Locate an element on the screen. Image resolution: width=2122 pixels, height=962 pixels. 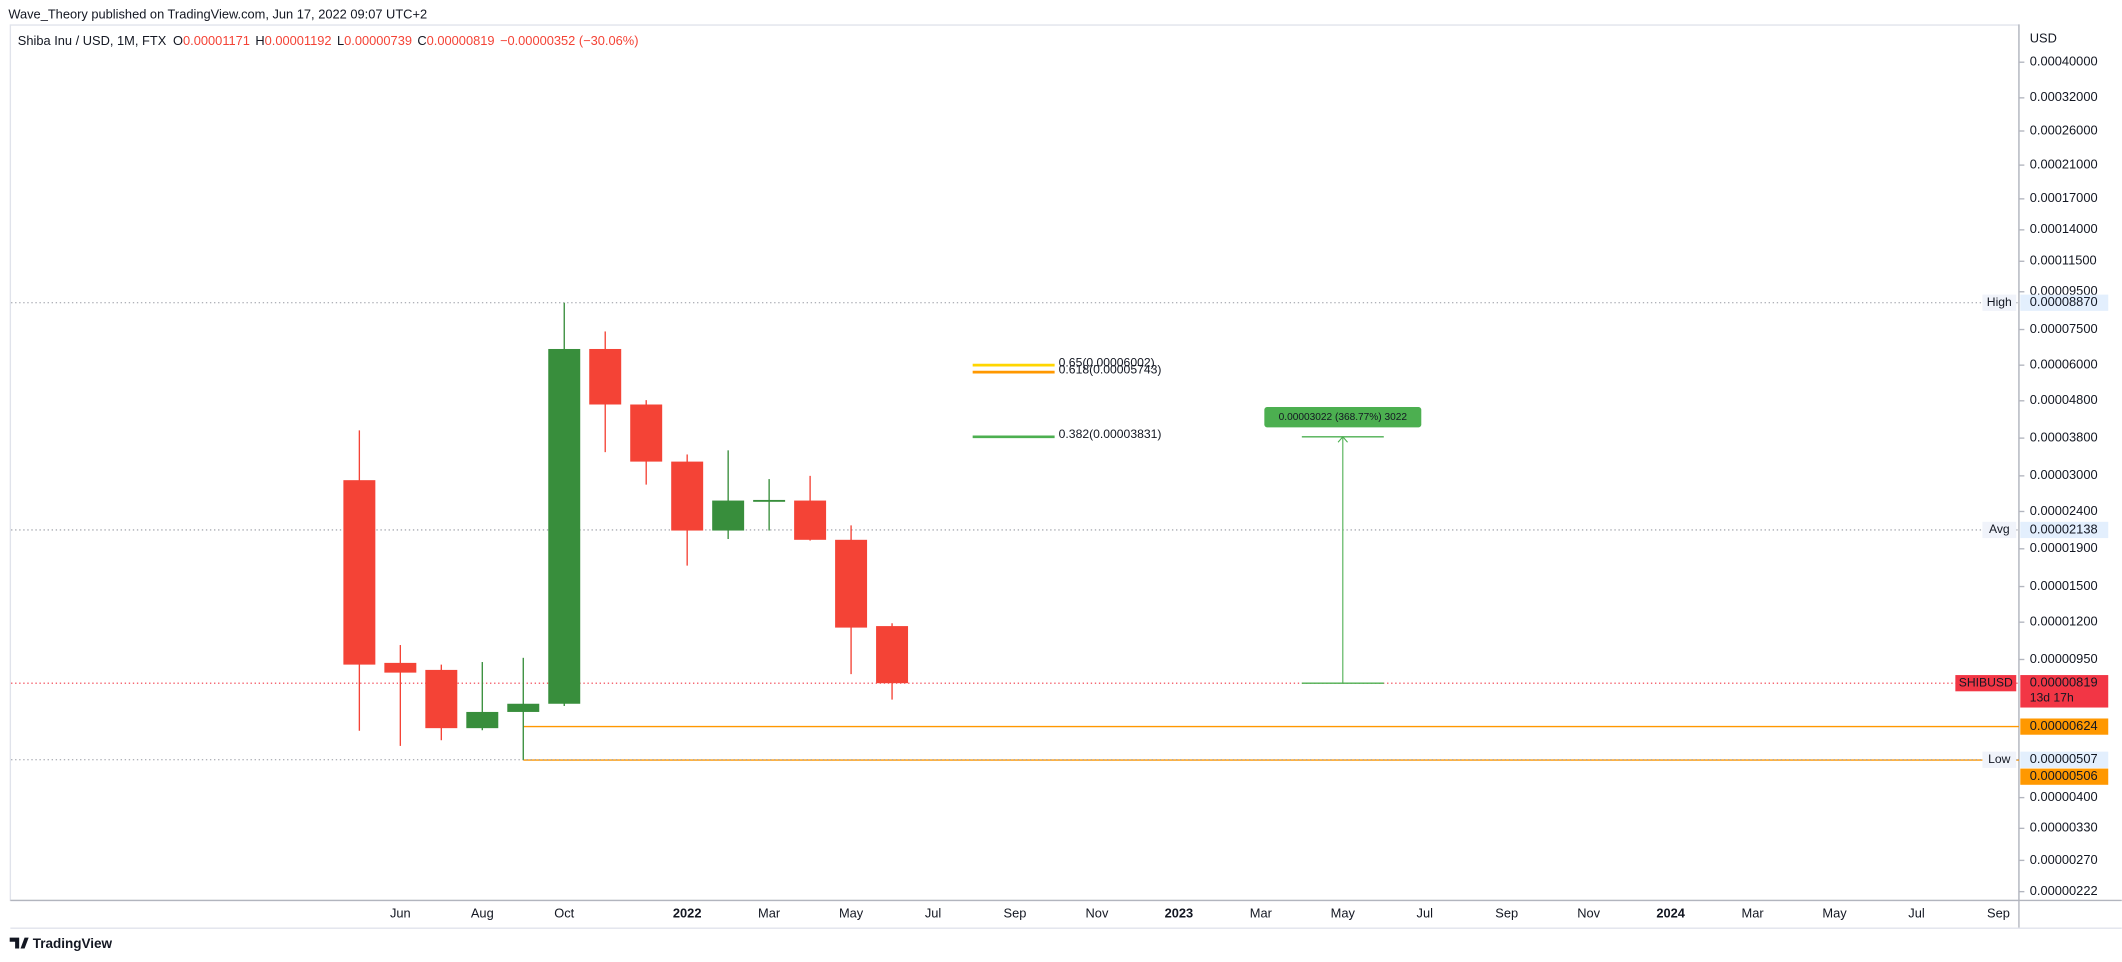
y-tick-label: 0.00000330 is located at coordinates (2064, 827).